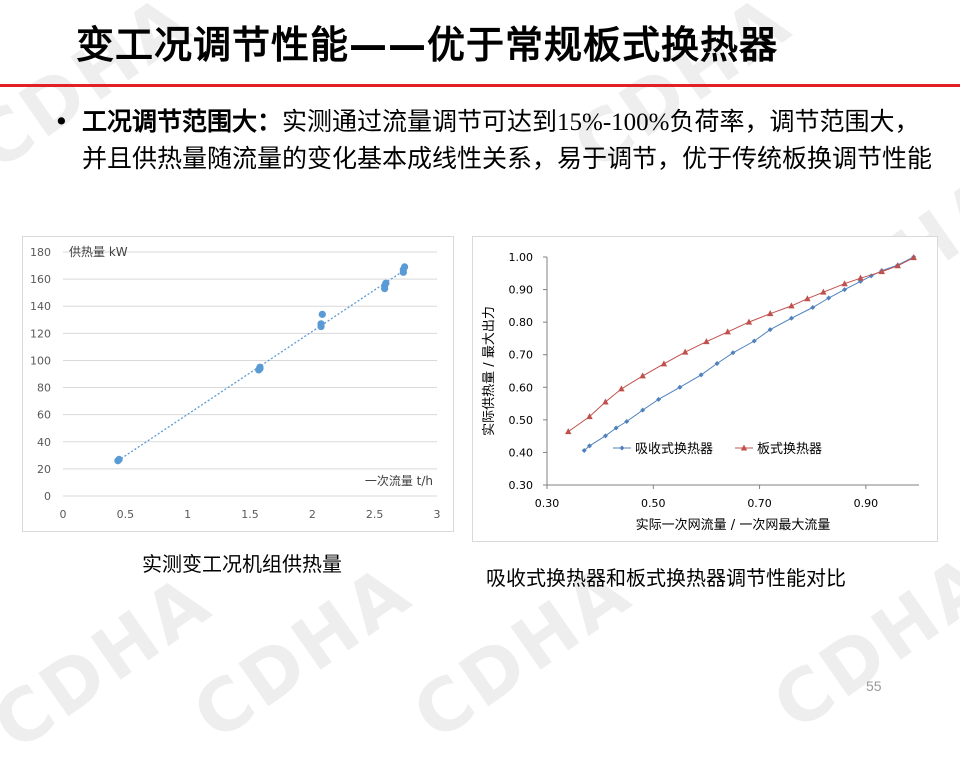 The height and width of the screenshot is (767, 960). I want to click on x-tick-label: 1.5, so click(250, 514).